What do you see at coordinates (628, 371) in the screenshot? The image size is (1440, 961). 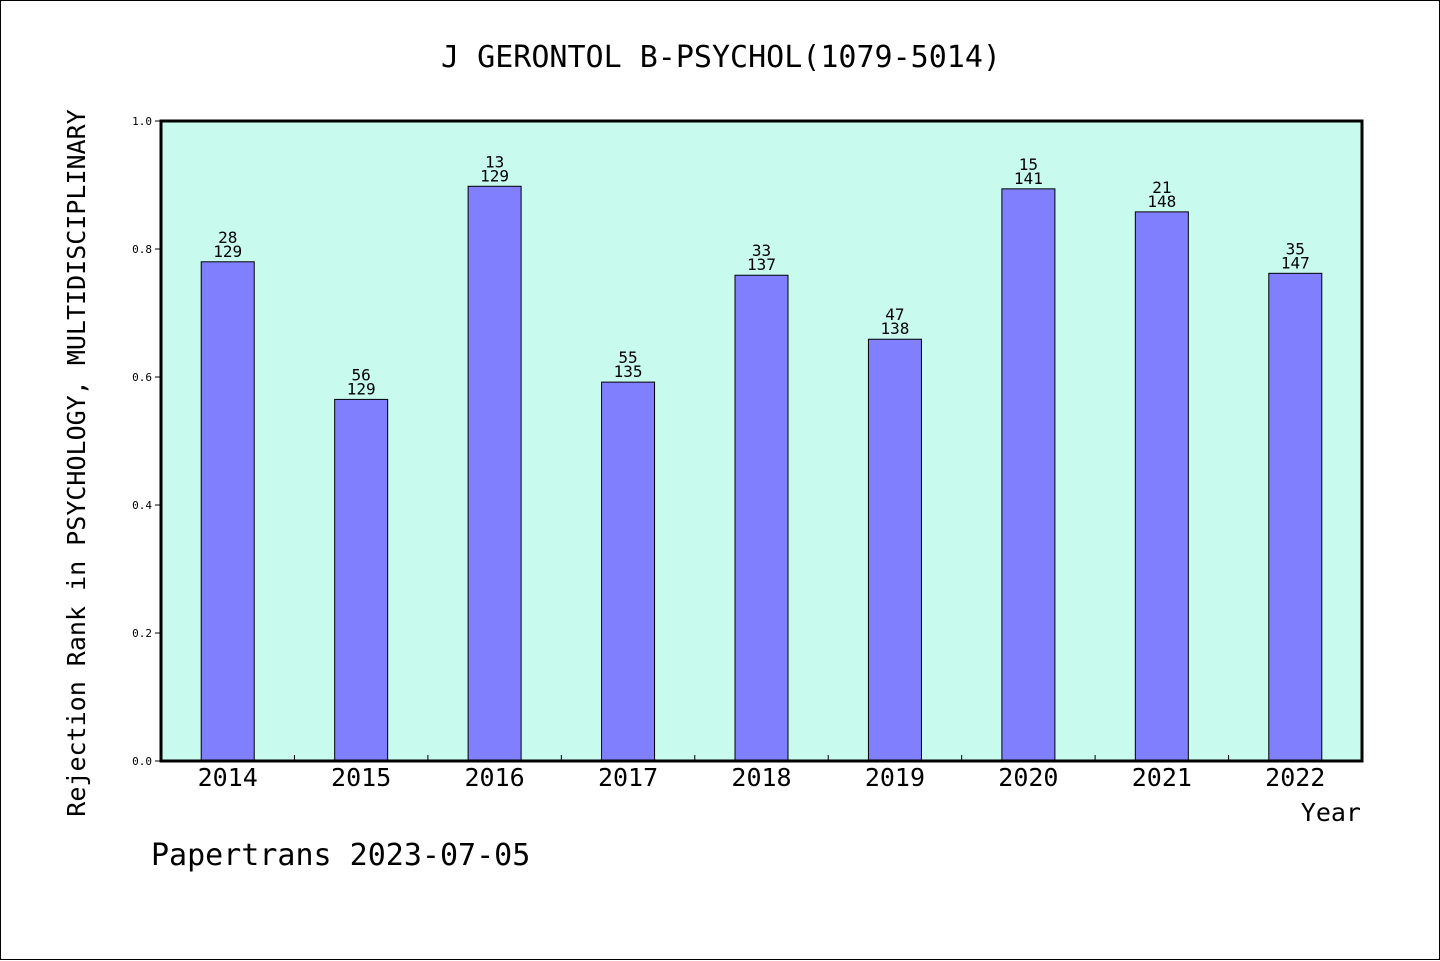 I see `bar-label-bottom: 135` at bounding box center [628, 371].